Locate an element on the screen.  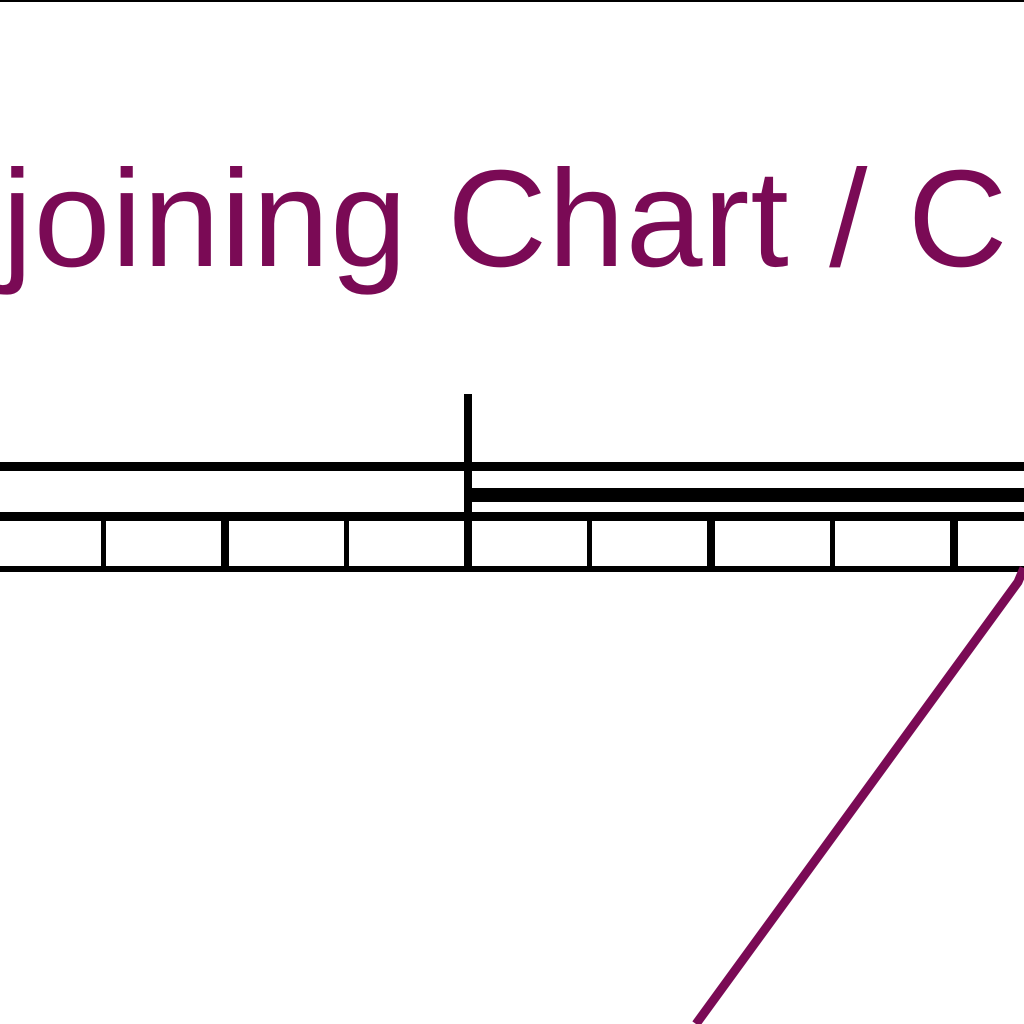
scale-bar-middle-rail is located at coordinates (512, 516).